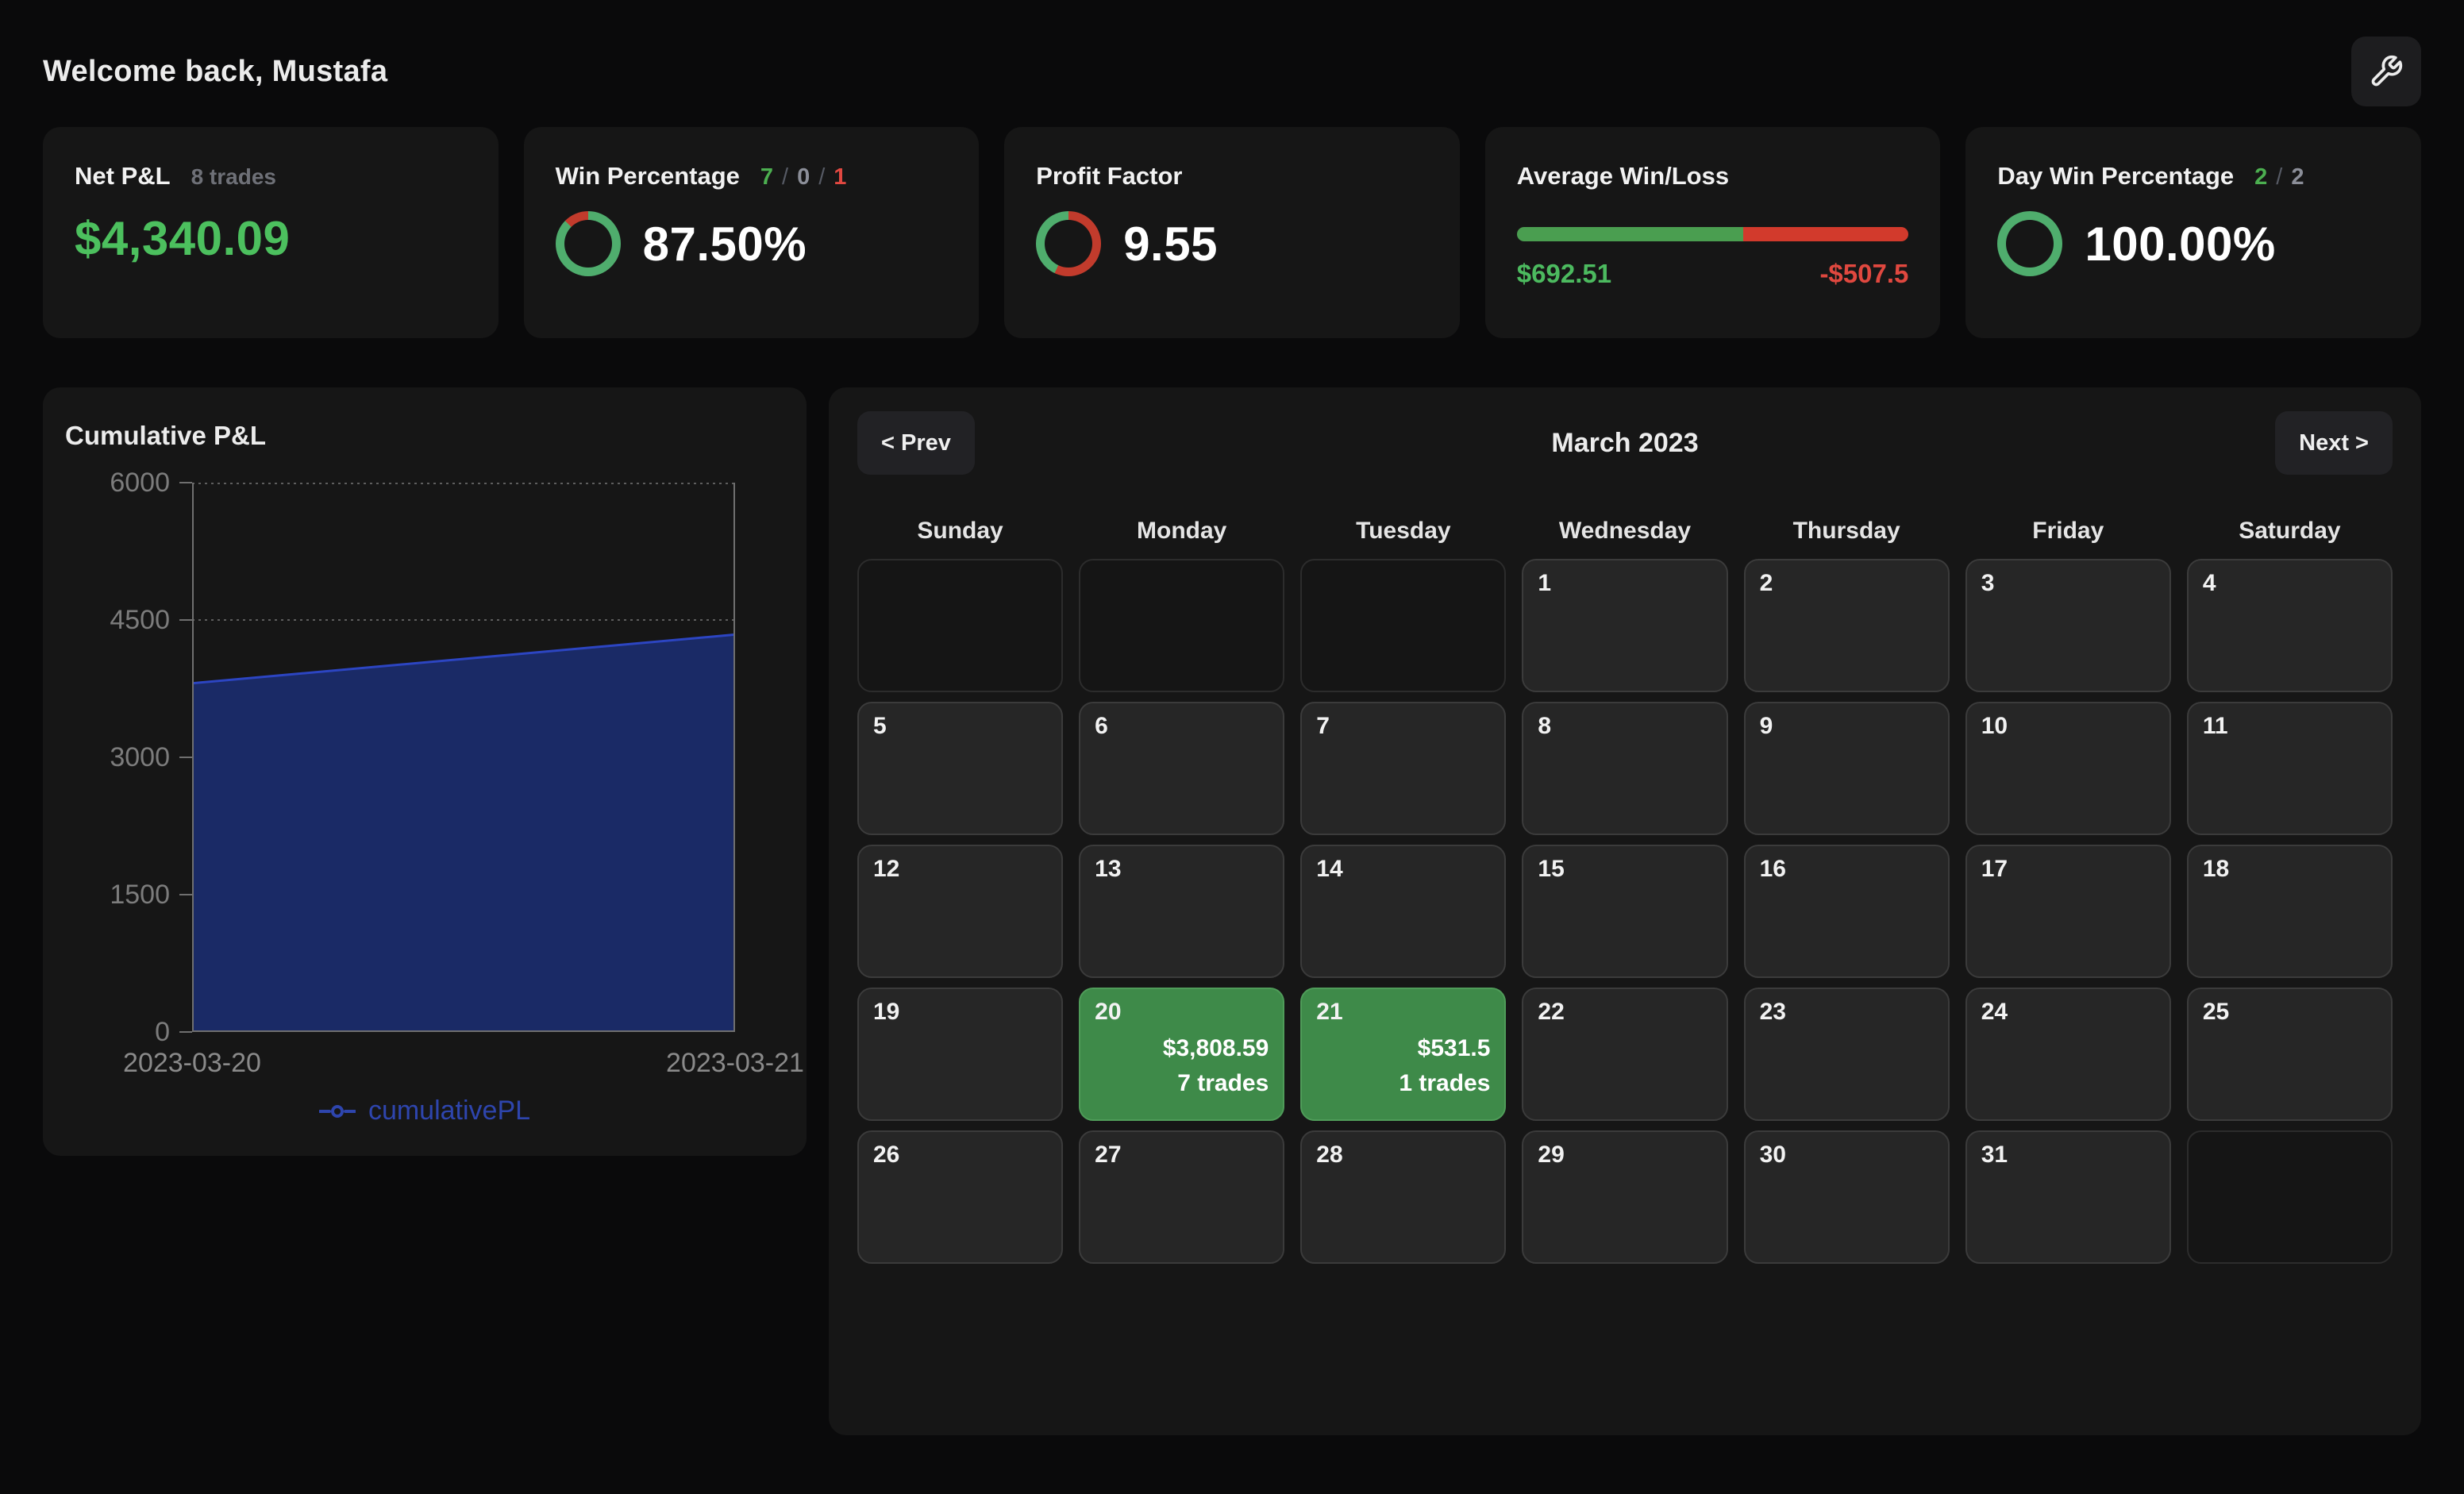 This screenshot has height=1494, width=2464. I want to click on calendar-day-cell: 4, so click(2289, 625).